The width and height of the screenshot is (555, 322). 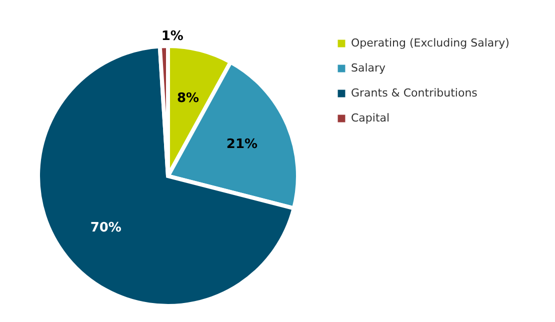 I want to click on data-label: 70%, so click(x=106, y=228).